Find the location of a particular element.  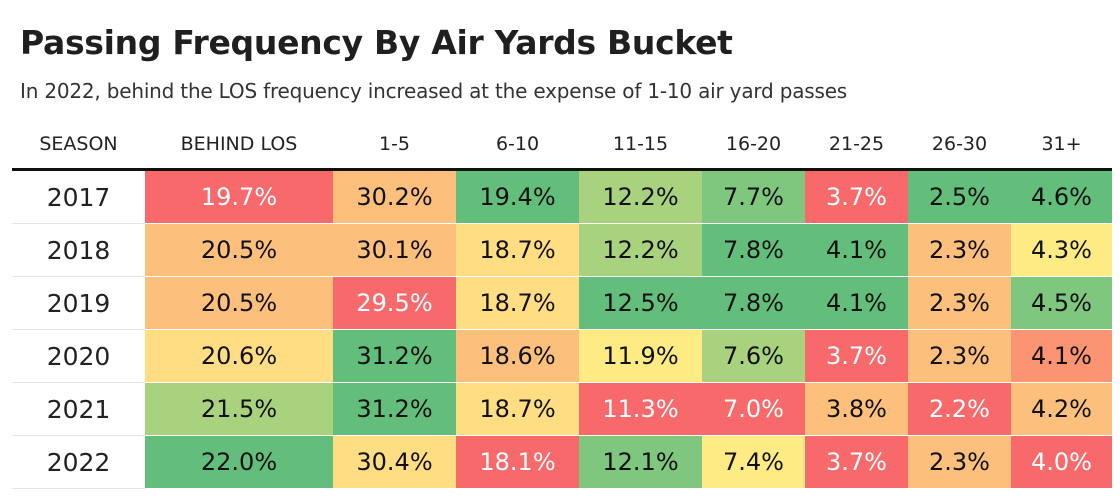

value-cell: 4.5% is located at coordinates (1061, 303).